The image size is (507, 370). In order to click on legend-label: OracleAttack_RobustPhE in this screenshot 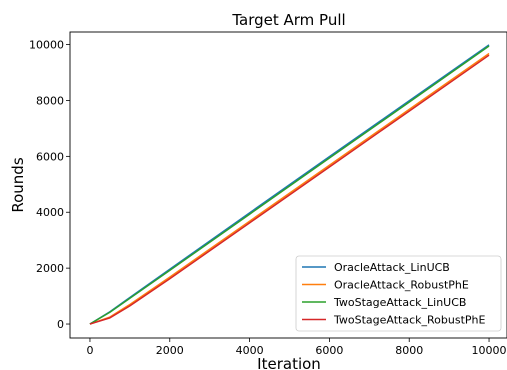, I will do `click(401, 285)`.